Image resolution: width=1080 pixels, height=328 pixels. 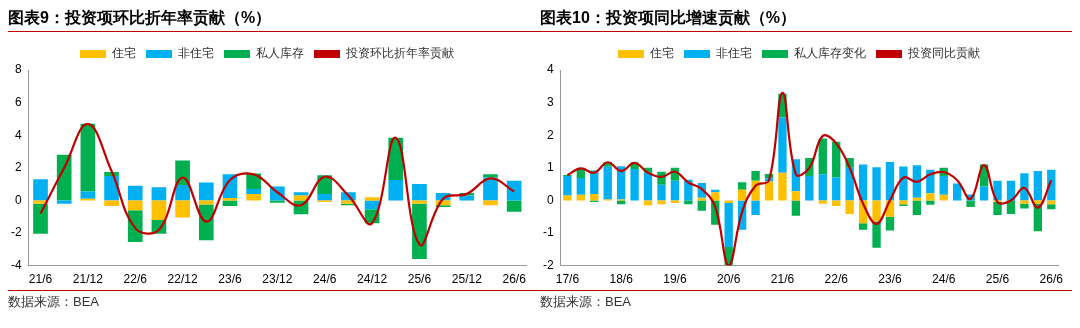 What do you see at coordinates (274, 20) in the screenshot?
I see `chart-title: 图表9：投资项环比折年率贡献（%）` at bounding box center [274, 20].